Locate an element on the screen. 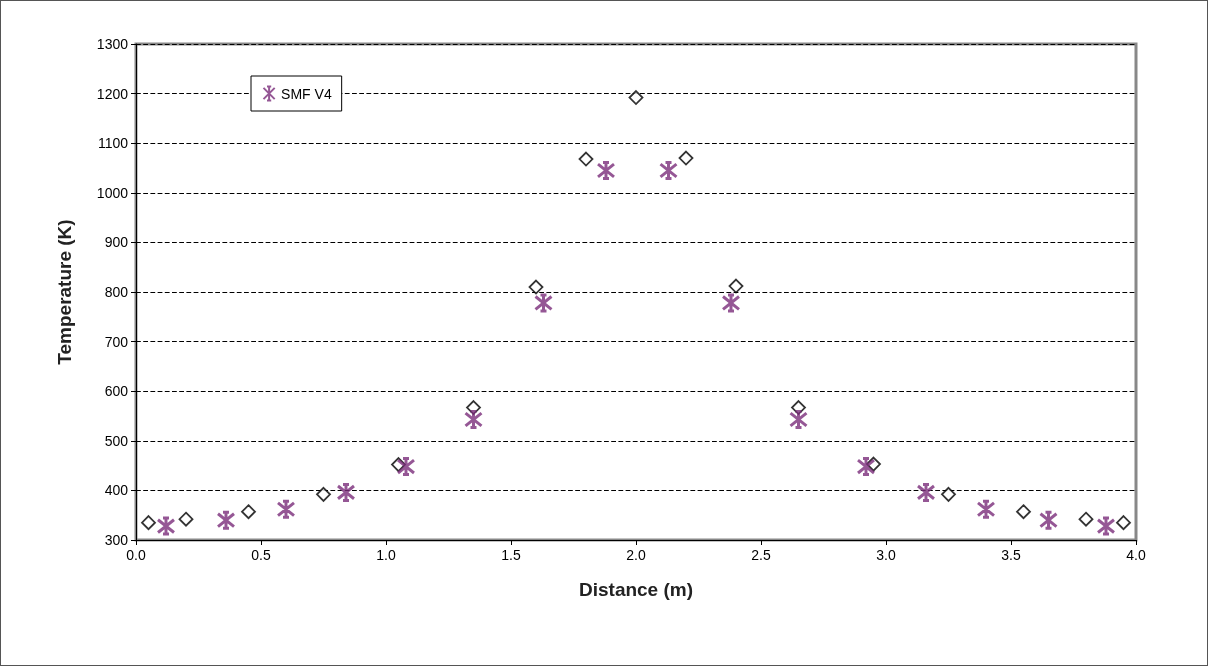 The image size is (1208, 666). x-tick-label: 0.0 is located at coordinates (136, 555).